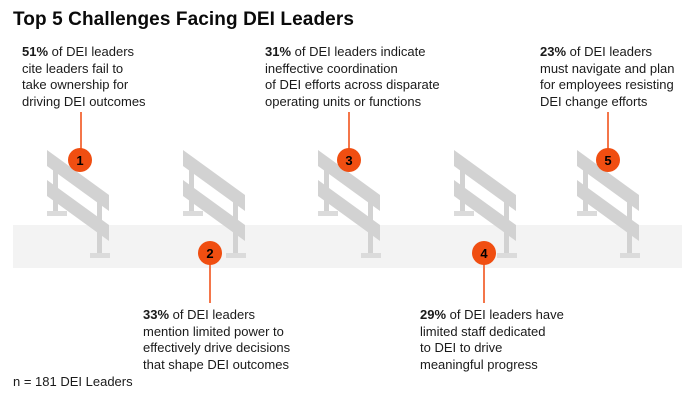  What do you see at coordinates (607, 84) in the screenshot?
I see `text-line: for employees resisting` at bounding box center [607, 84].